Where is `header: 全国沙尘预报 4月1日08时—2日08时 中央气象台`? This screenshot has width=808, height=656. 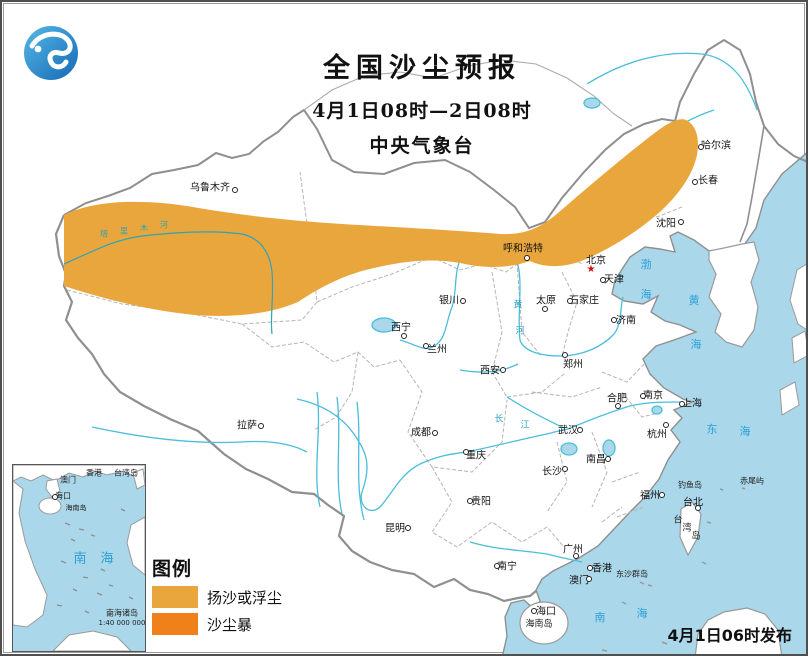
header: 全国沙尘预报 4月1日08时—2日08时 中央气象台 is located at coordinates (422, 102).